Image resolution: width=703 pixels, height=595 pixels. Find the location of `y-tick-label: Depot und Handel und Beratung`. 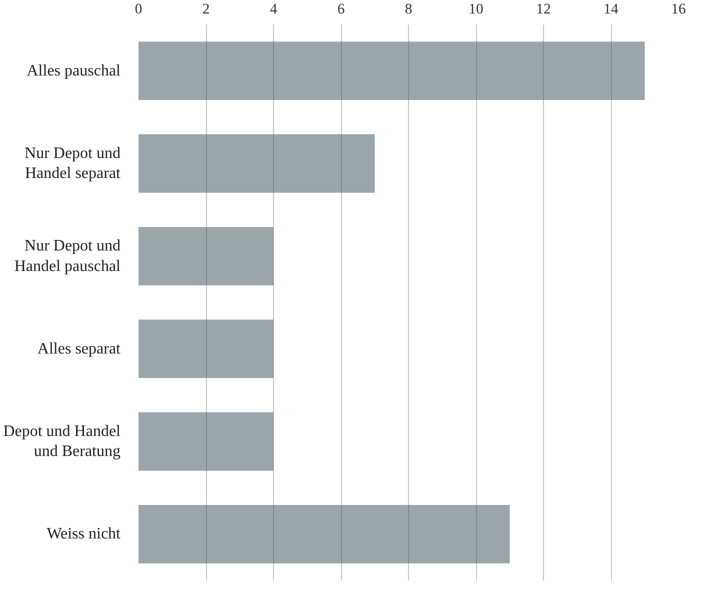

y-tick-label: Depot und Handel und Beratung is located at coordinates (62, 441).